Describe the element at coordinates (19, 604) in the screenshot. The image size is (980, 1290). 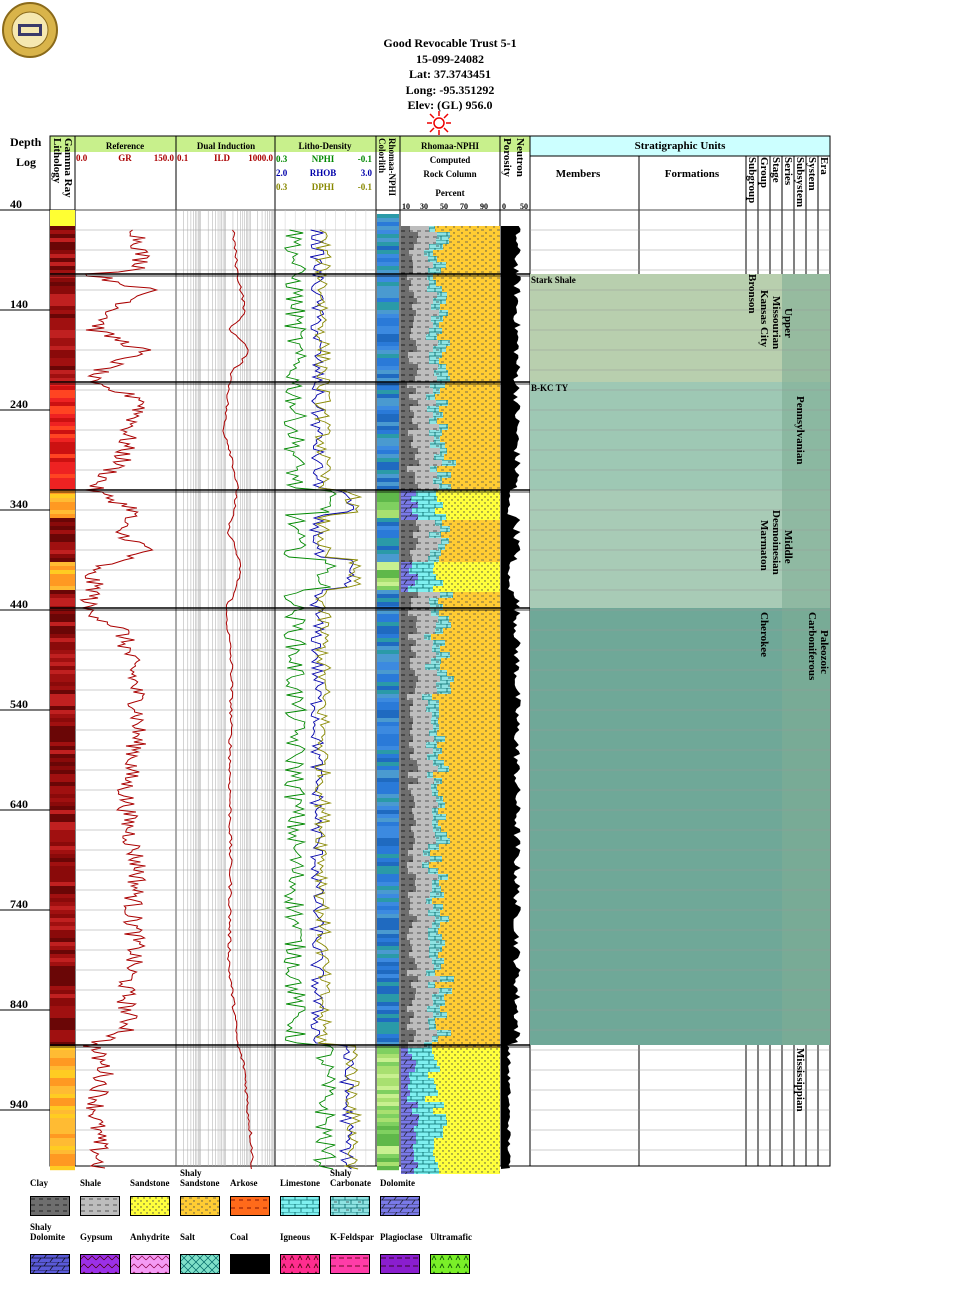
I see `depth-label: 440` at that location.